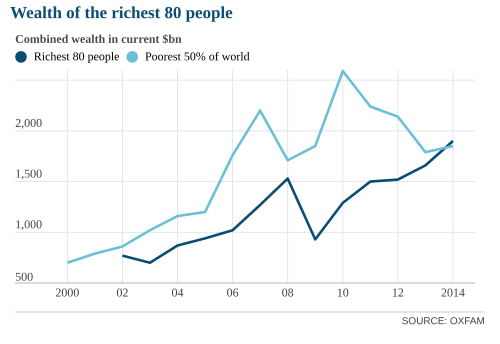  What do you see at coordinates (24, 276) in the screenshot?
I see `y-tick-label: 500` at bounding box center [24, 276].